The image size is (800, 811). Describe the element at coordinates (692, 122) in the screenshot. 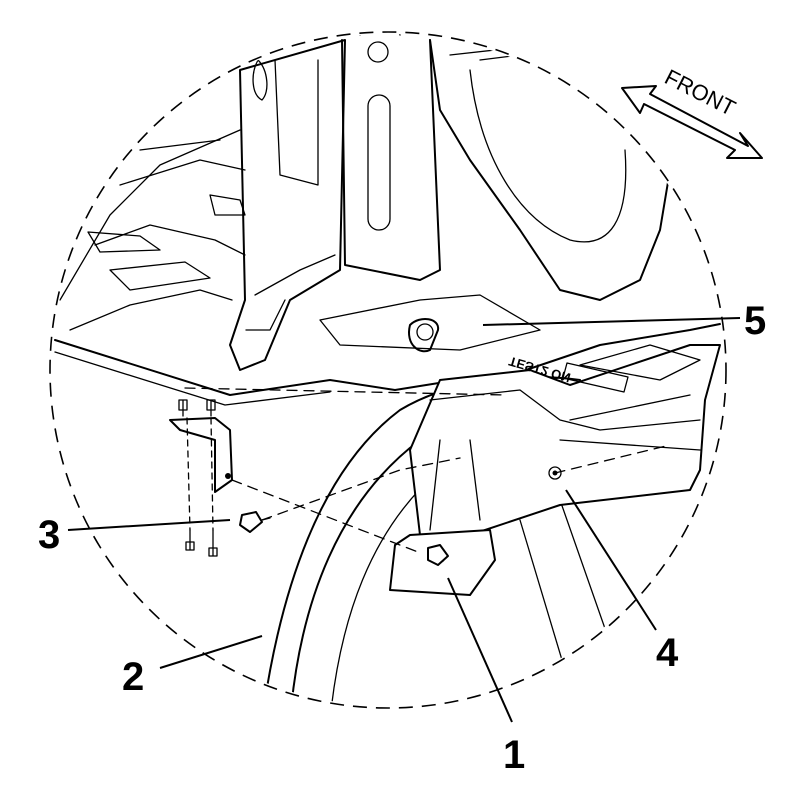

I see `direction-arrow-icon` at that location.